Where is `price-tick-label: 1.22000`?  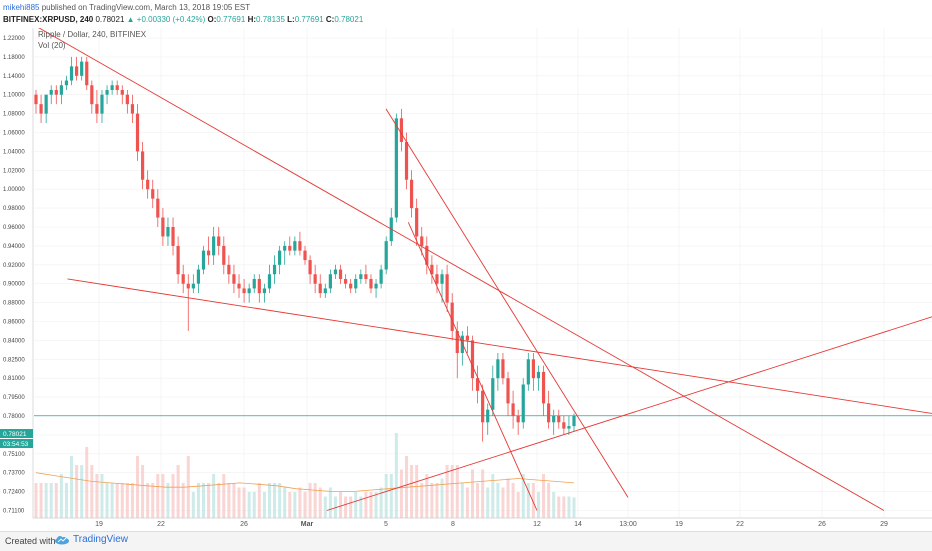 price-tick-label: 1.22000 is located at coordinates (14, 39).